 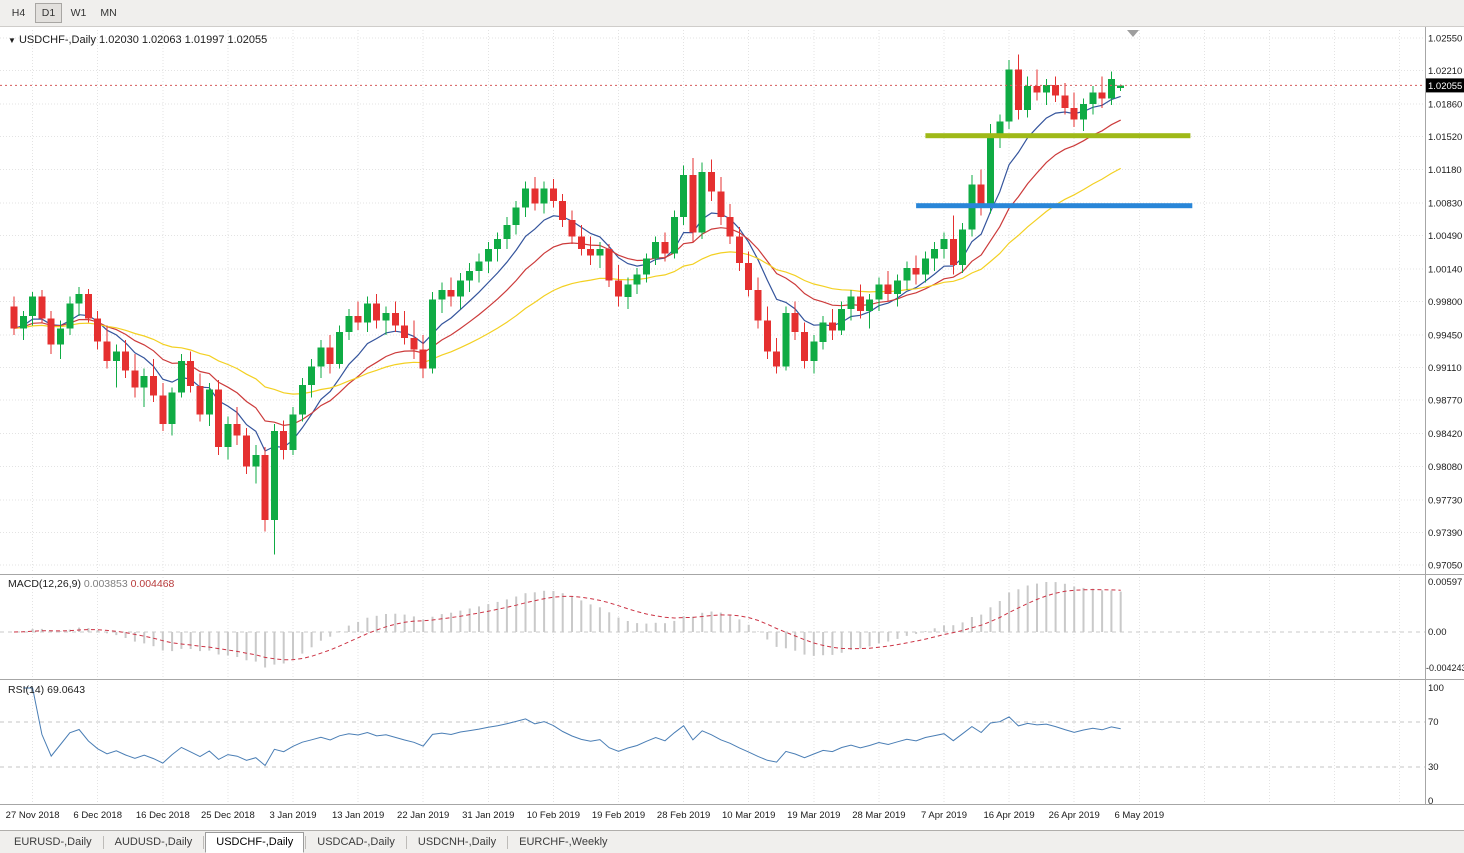 What do you see at coordinates (153, 584) in the screenshot?
I see `macd-signal-value: 0.004468` at bounding box center [153, 584].